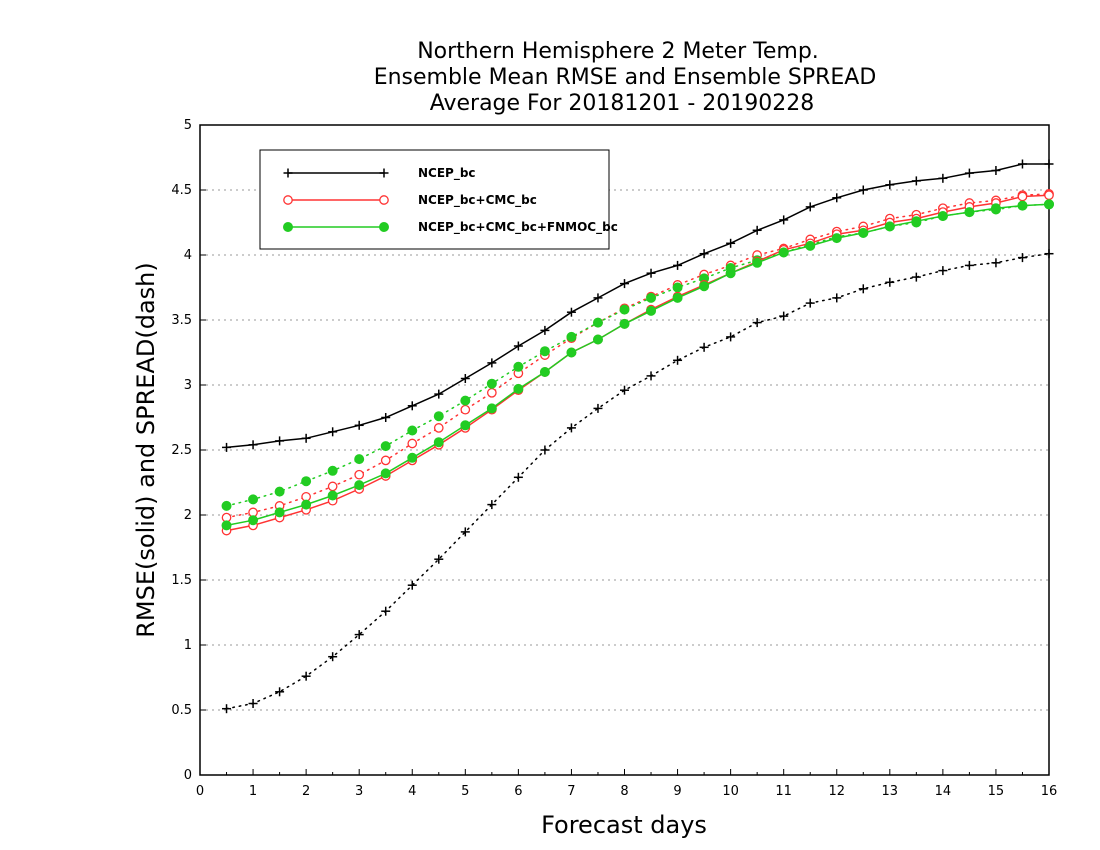 Image resolution: width=1100 pixels, height=850 pixels. What do you see at coordinates (188, 645) in the screenshot?
I see `y-tick-label: 1` at bounding box center [188, 645].